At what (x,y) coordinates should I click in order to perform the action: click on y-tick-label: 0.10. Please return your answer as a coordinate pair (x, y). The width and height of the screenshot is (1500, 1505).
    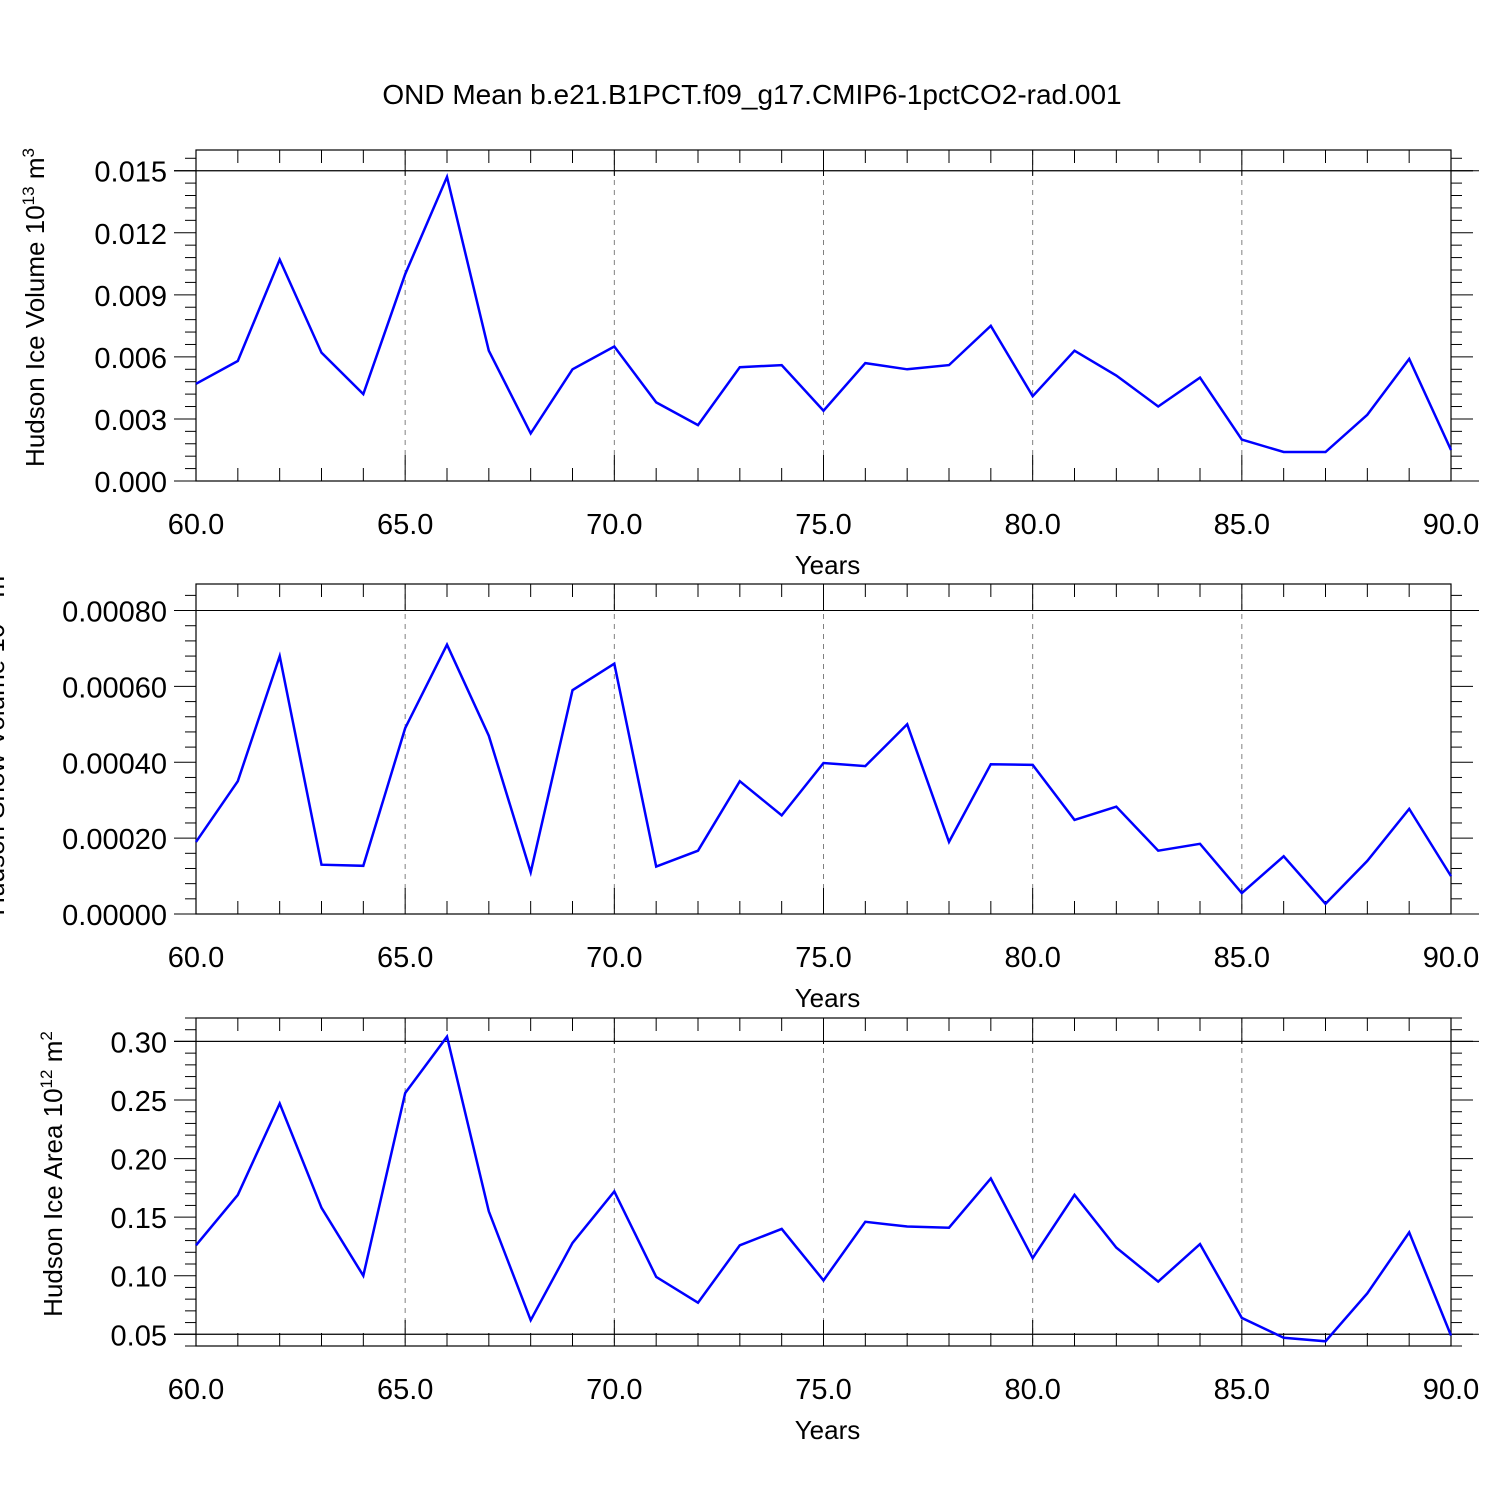
    Looking at the image, I should click on (139, 1278).